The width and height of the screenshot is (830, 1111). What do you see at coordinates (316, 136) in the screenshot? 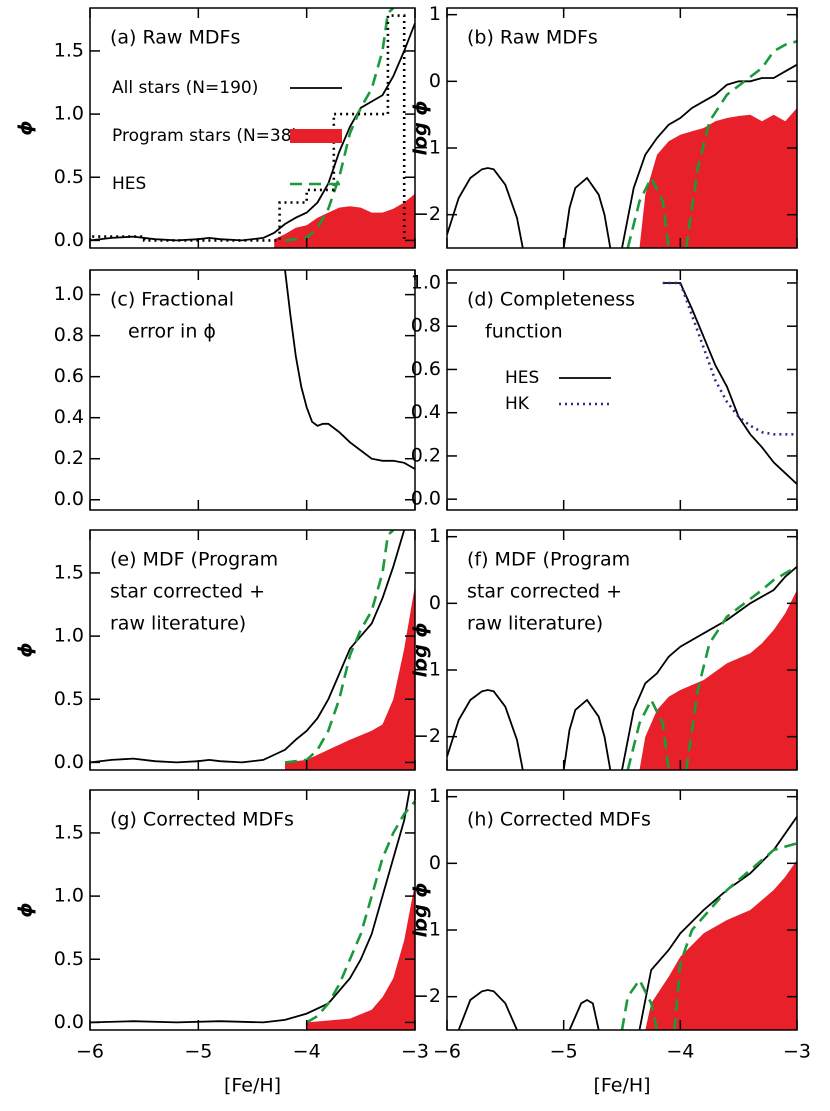
I see `legend-swatch` at bounding box center [316, 136].